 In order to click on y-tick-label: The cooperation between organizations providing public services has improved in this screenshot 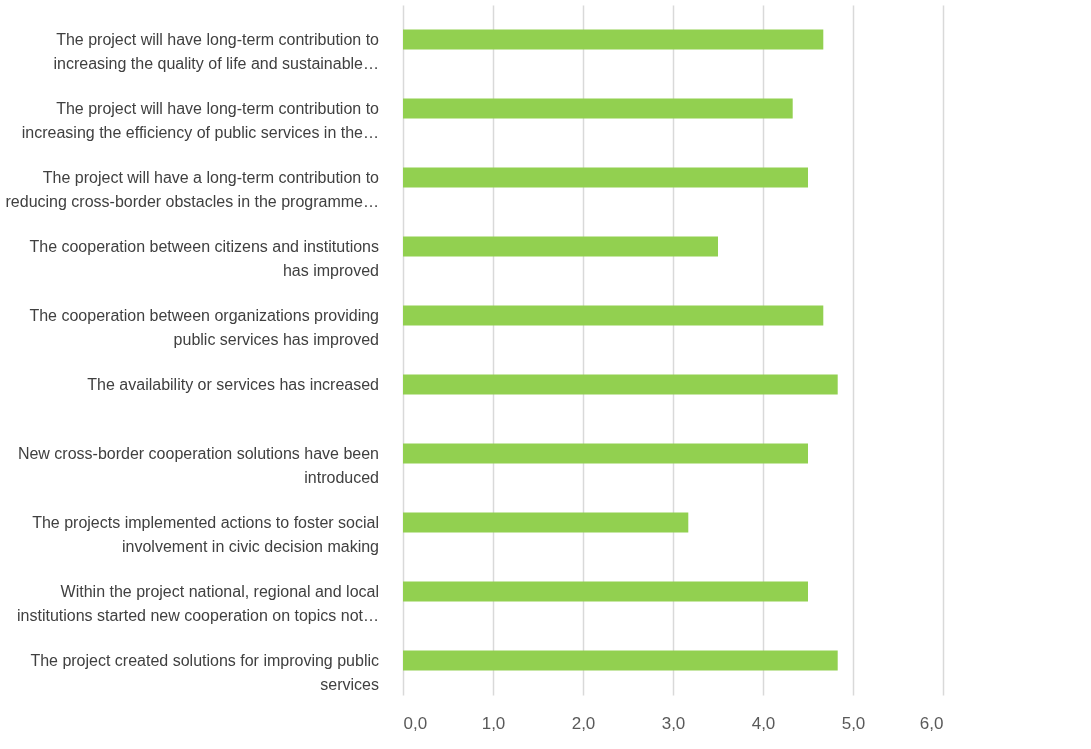, I will do `click(204, 327)`.